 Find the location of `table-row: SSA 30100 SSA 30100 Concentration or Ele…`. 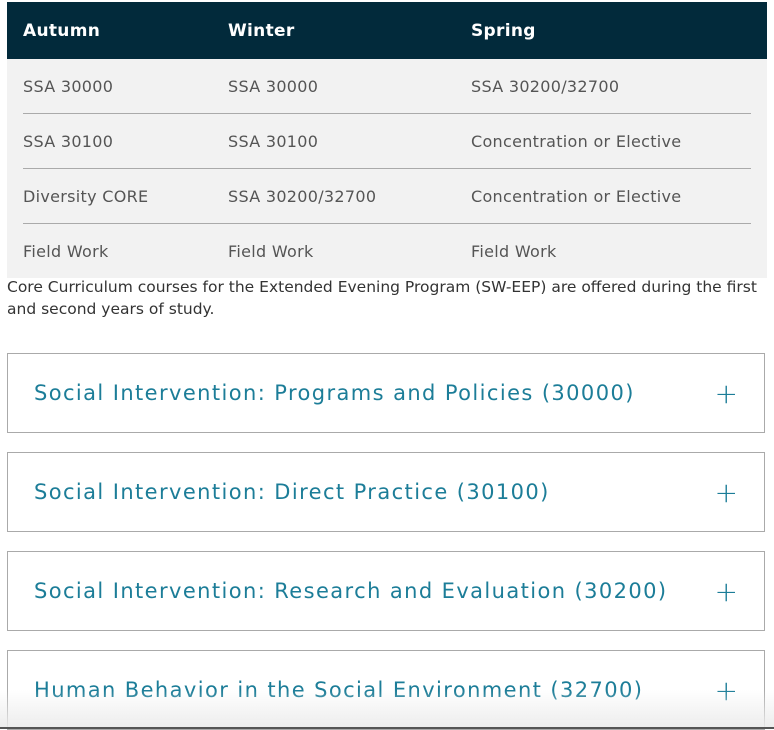

table-row: SSA 30100 SSA 30100 Concentration or Ele… is located at coordinates (387, 141).